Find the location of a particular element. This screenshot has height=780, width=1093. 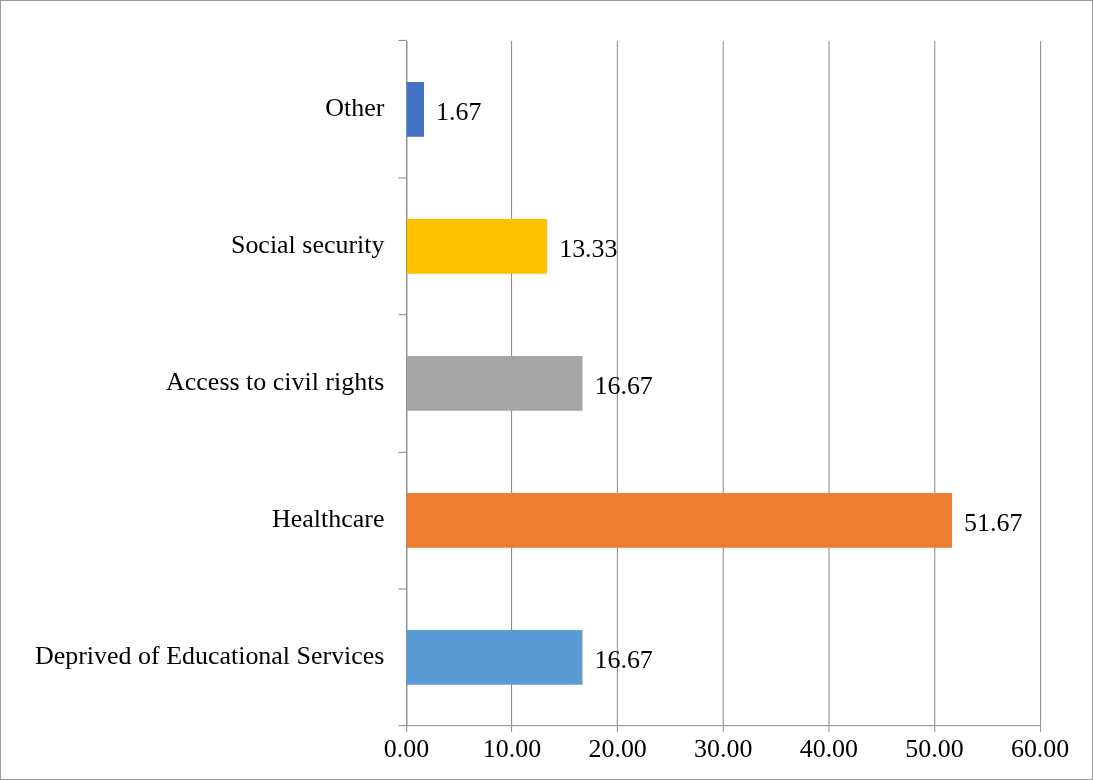

x-tick-label: 10.00 is located at coordinates (512, 749).